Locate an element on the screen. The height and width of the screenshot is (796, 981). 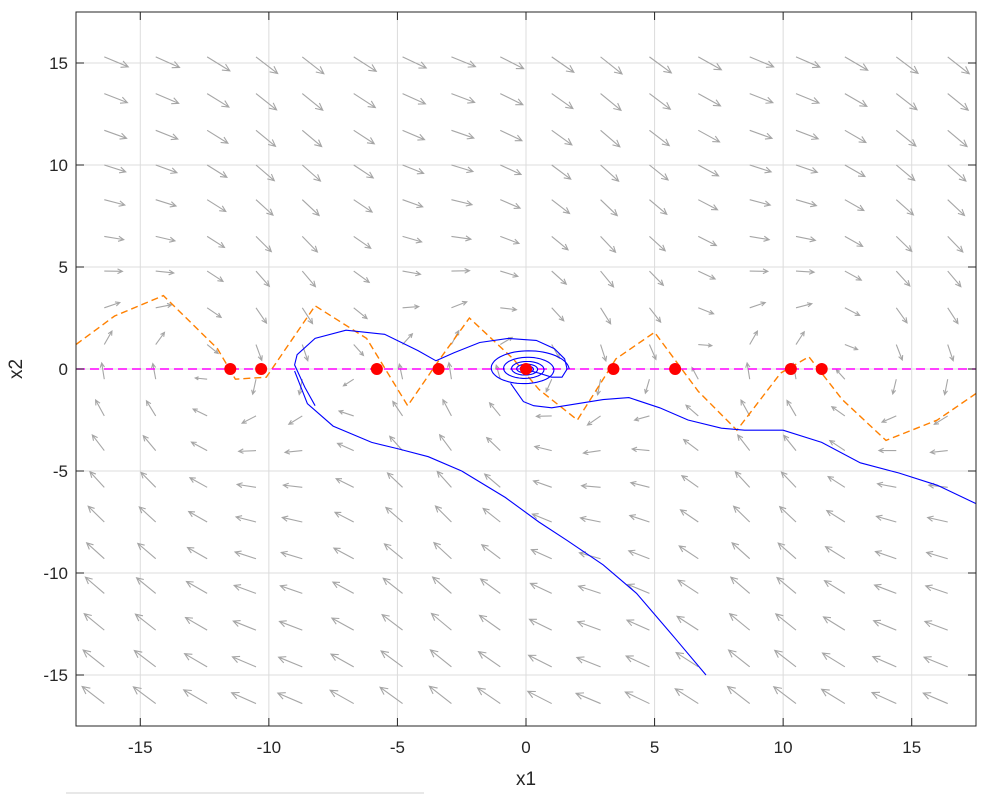
y-tick-label: 10 is located at coordinates (58, 165).